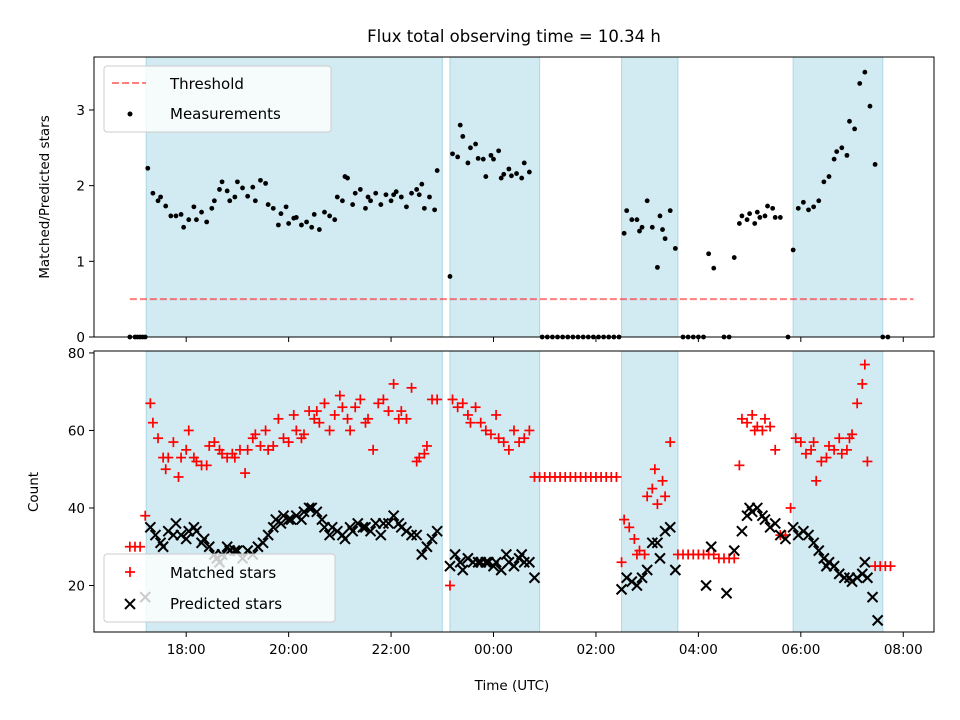  Describe the element at coordinates (81, 470) in the screenshot. I see `count-y-axis: 20 40 60 80` at that location.